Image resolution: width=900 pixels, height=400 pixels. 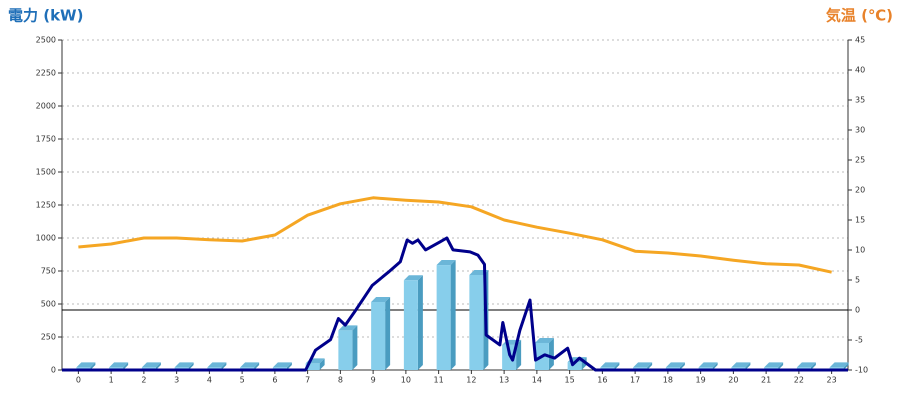 I want to click on x-tick-label: 20, so click(x=733, y=380).